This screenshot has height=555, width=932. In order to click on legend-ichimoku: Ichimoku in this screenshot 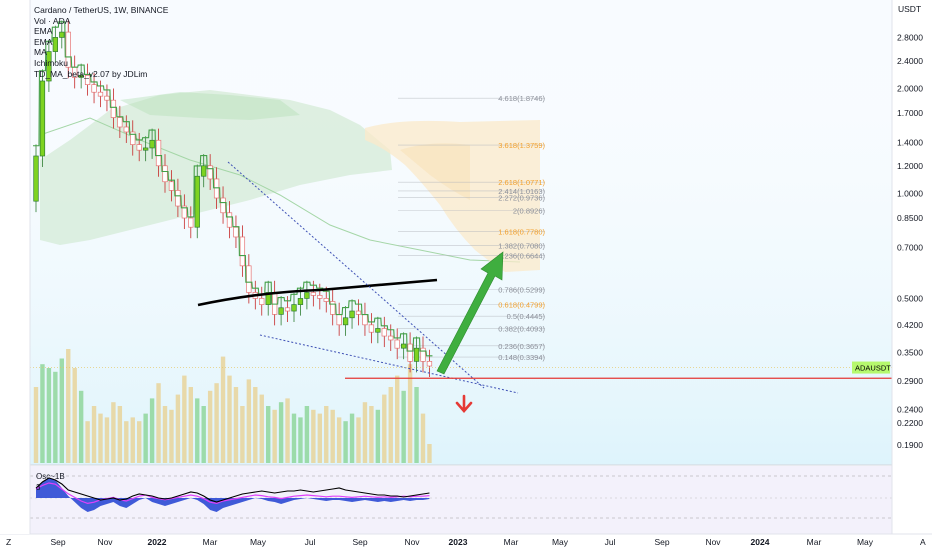, I will do `click(51, 62)`.